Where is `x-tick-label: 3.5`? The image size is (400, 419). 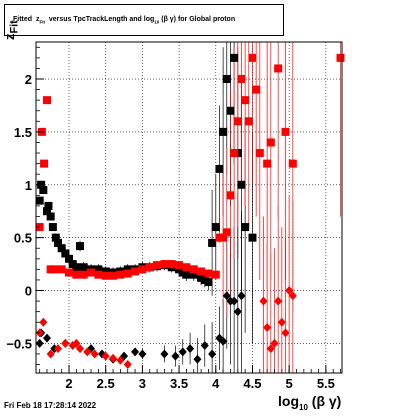 x-tick-label: 3.5 is located at coordinates (179, 383).